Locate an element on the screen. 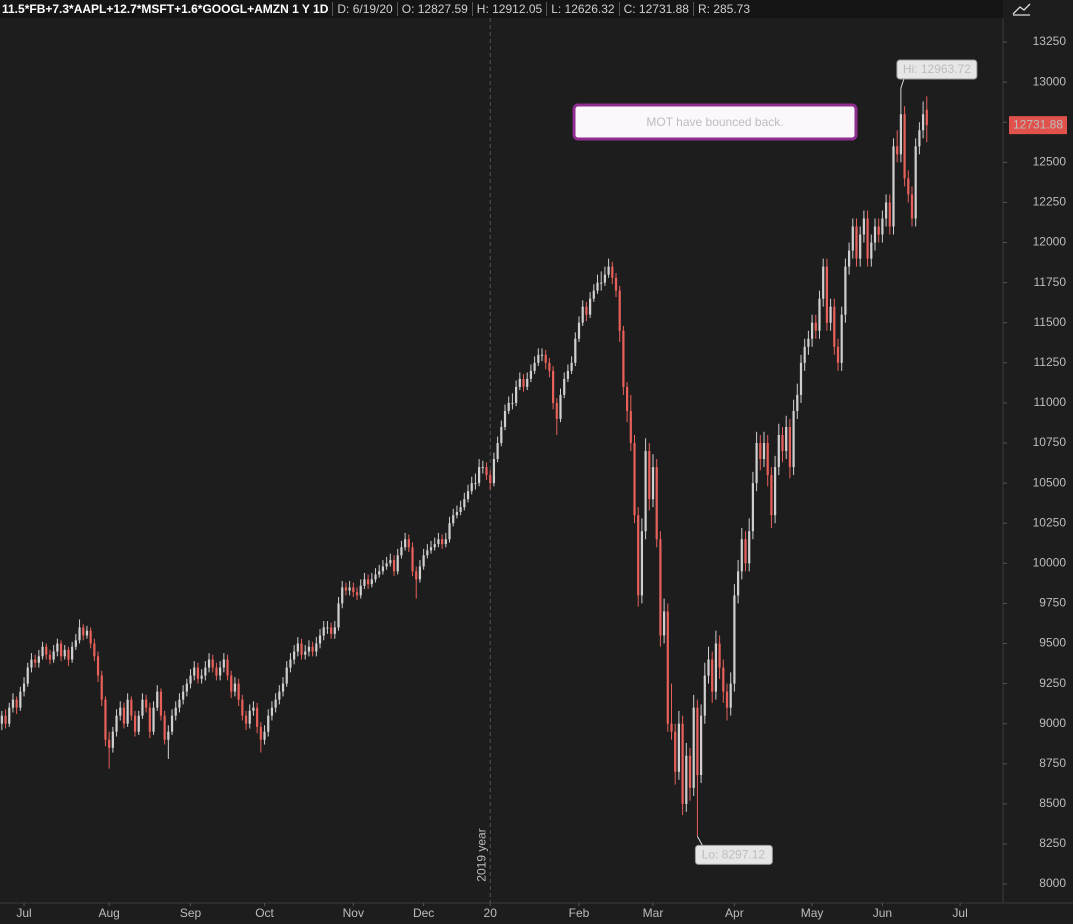  header-field: O: 12827.59 is located at coordinates (434, 9).